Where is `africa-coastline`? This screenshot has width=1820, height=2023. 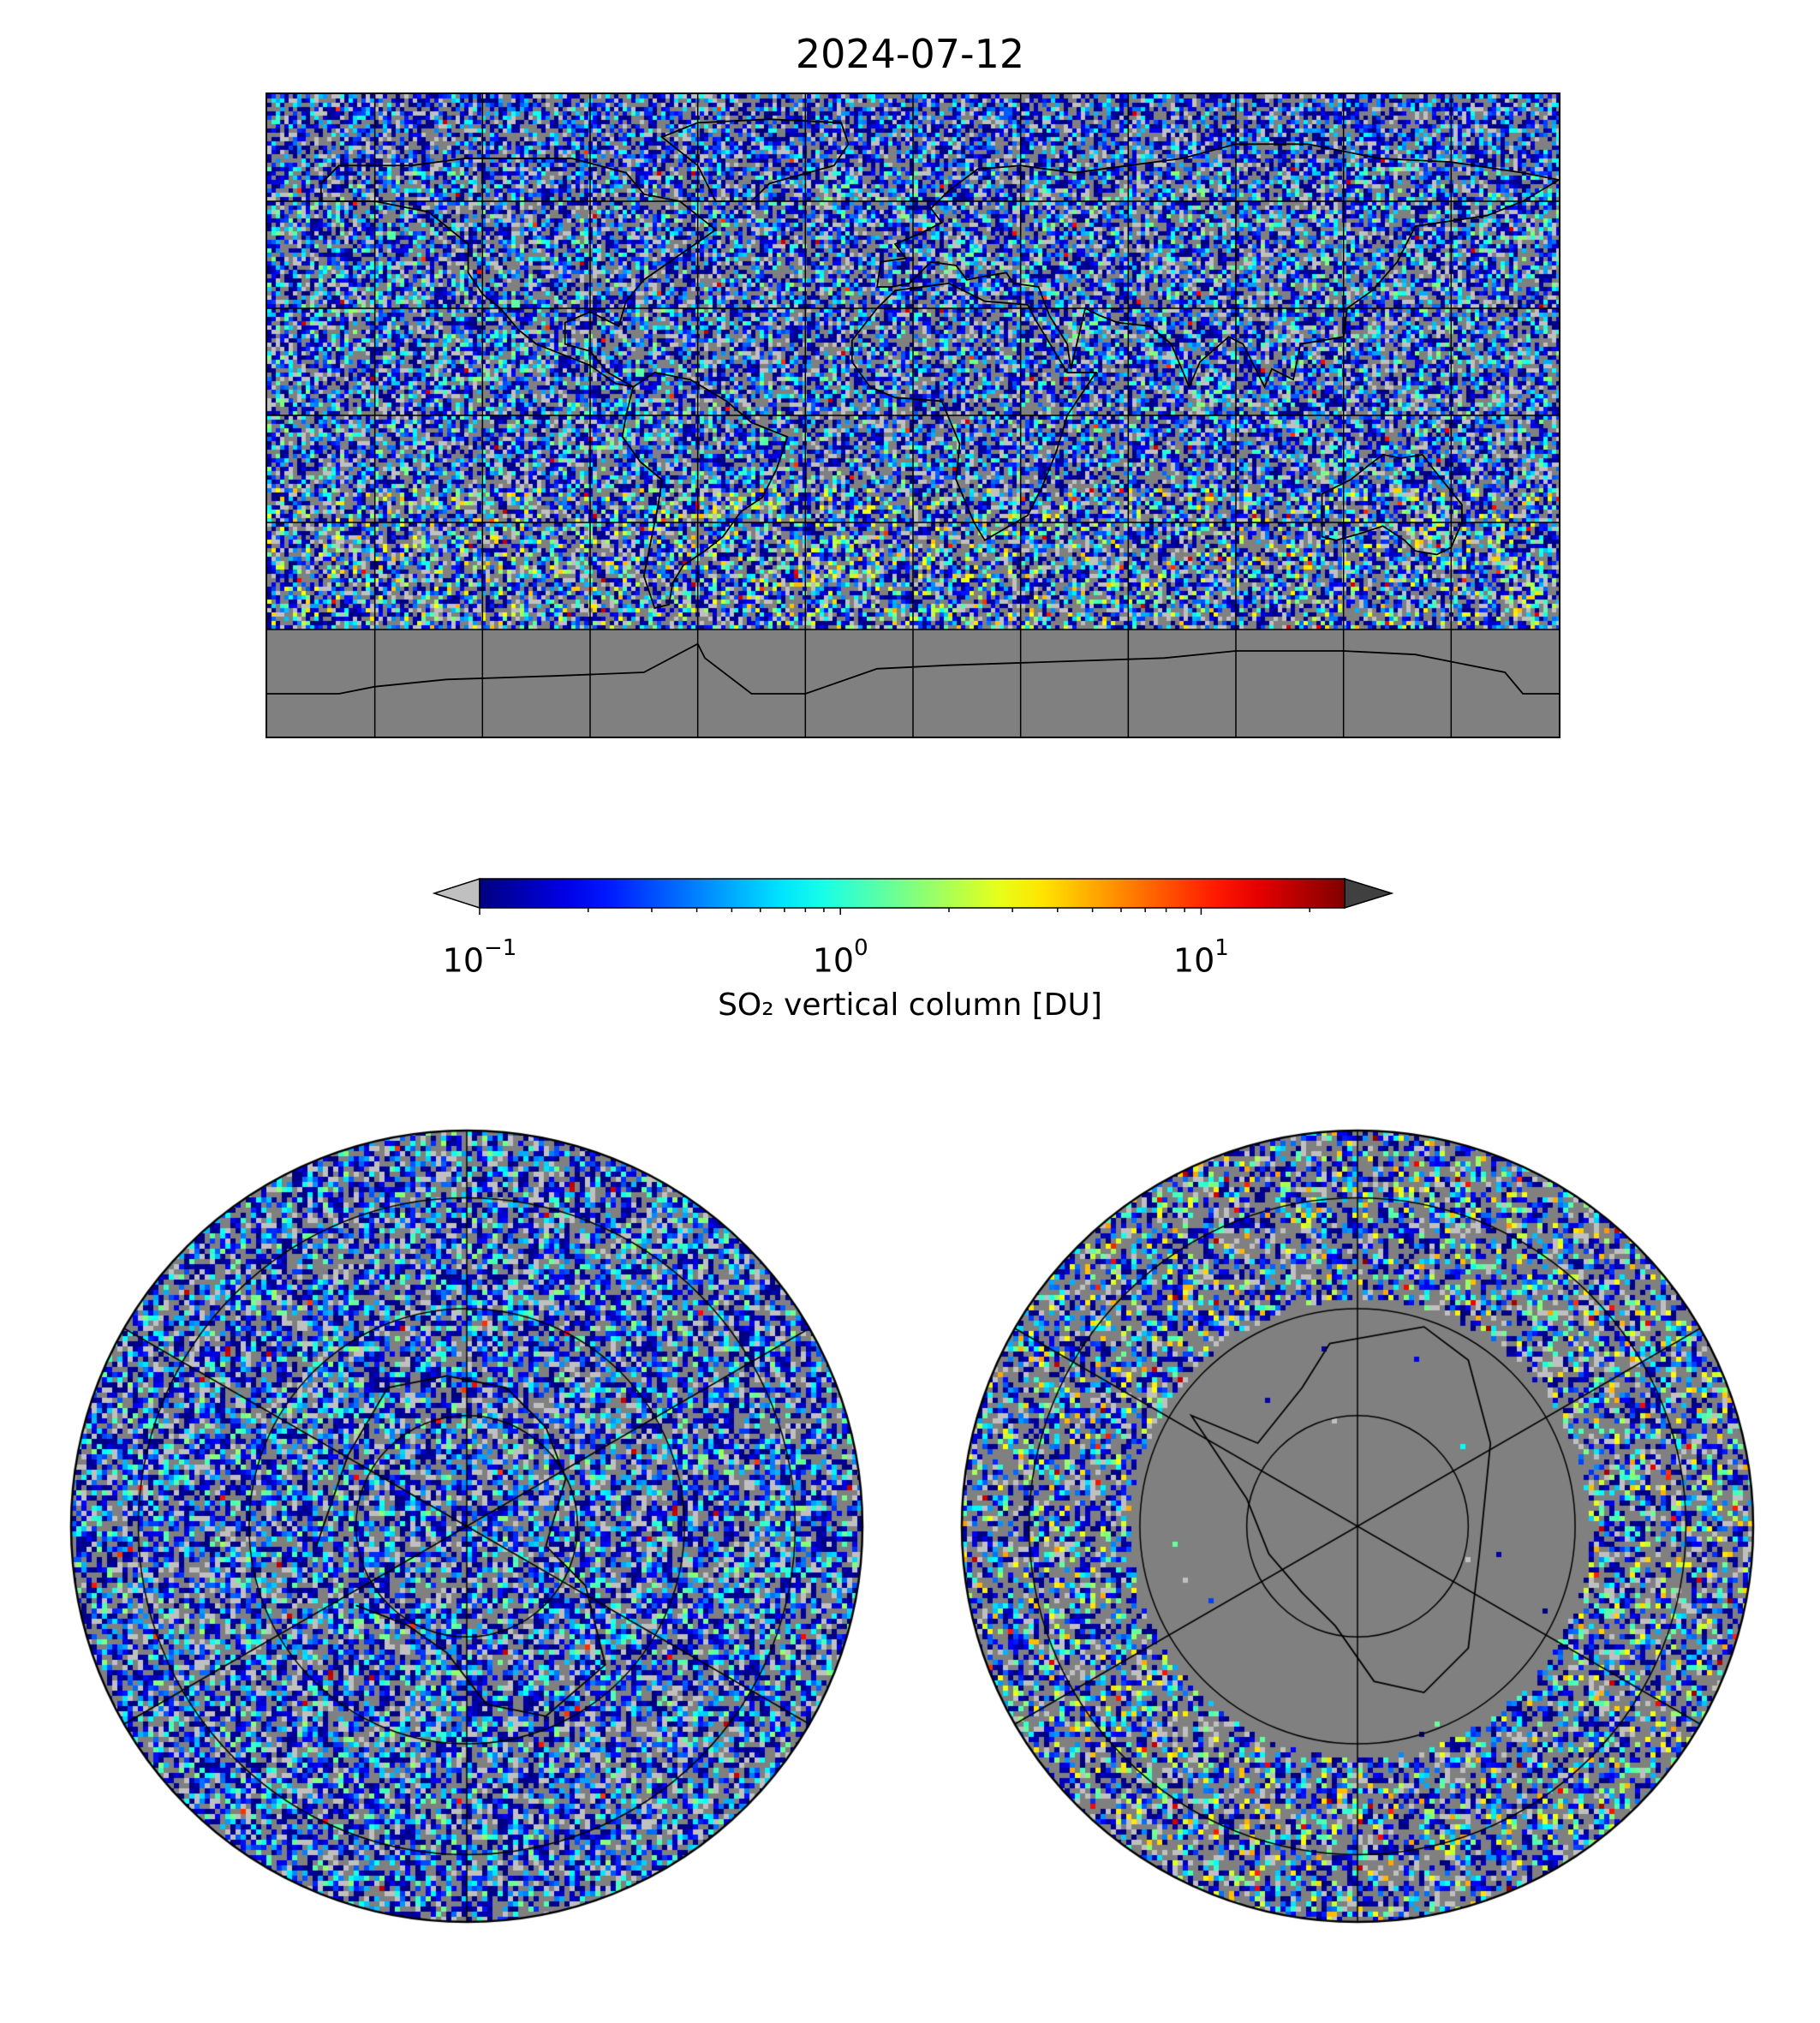
africa-coastline is located at coordinates (974, 412).